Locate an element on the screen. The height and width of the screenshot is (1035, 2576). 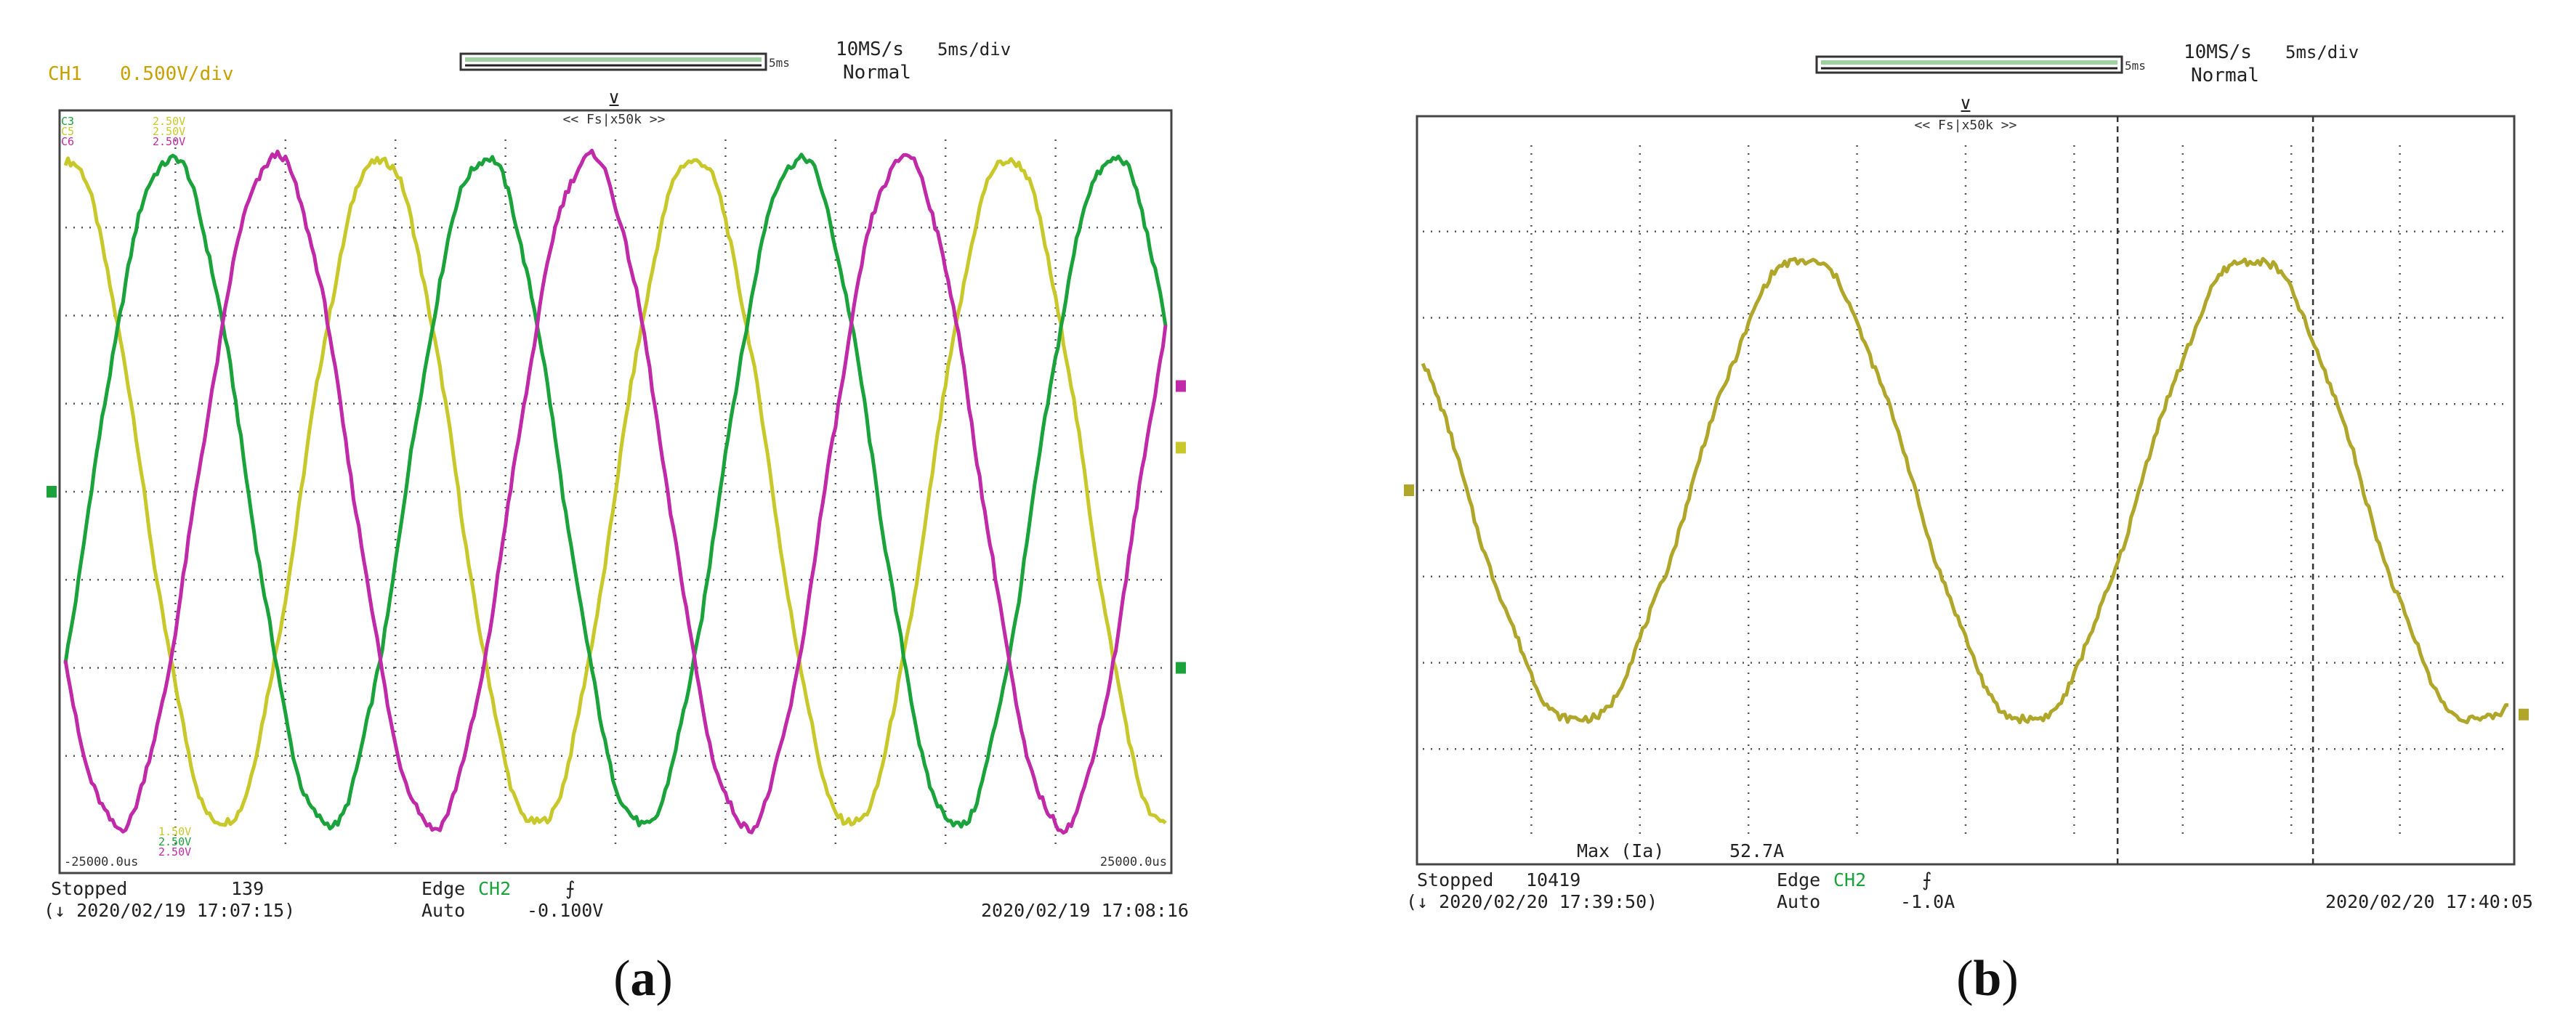
sample-rate: 10MS/s is located at coordinates (870, 49).